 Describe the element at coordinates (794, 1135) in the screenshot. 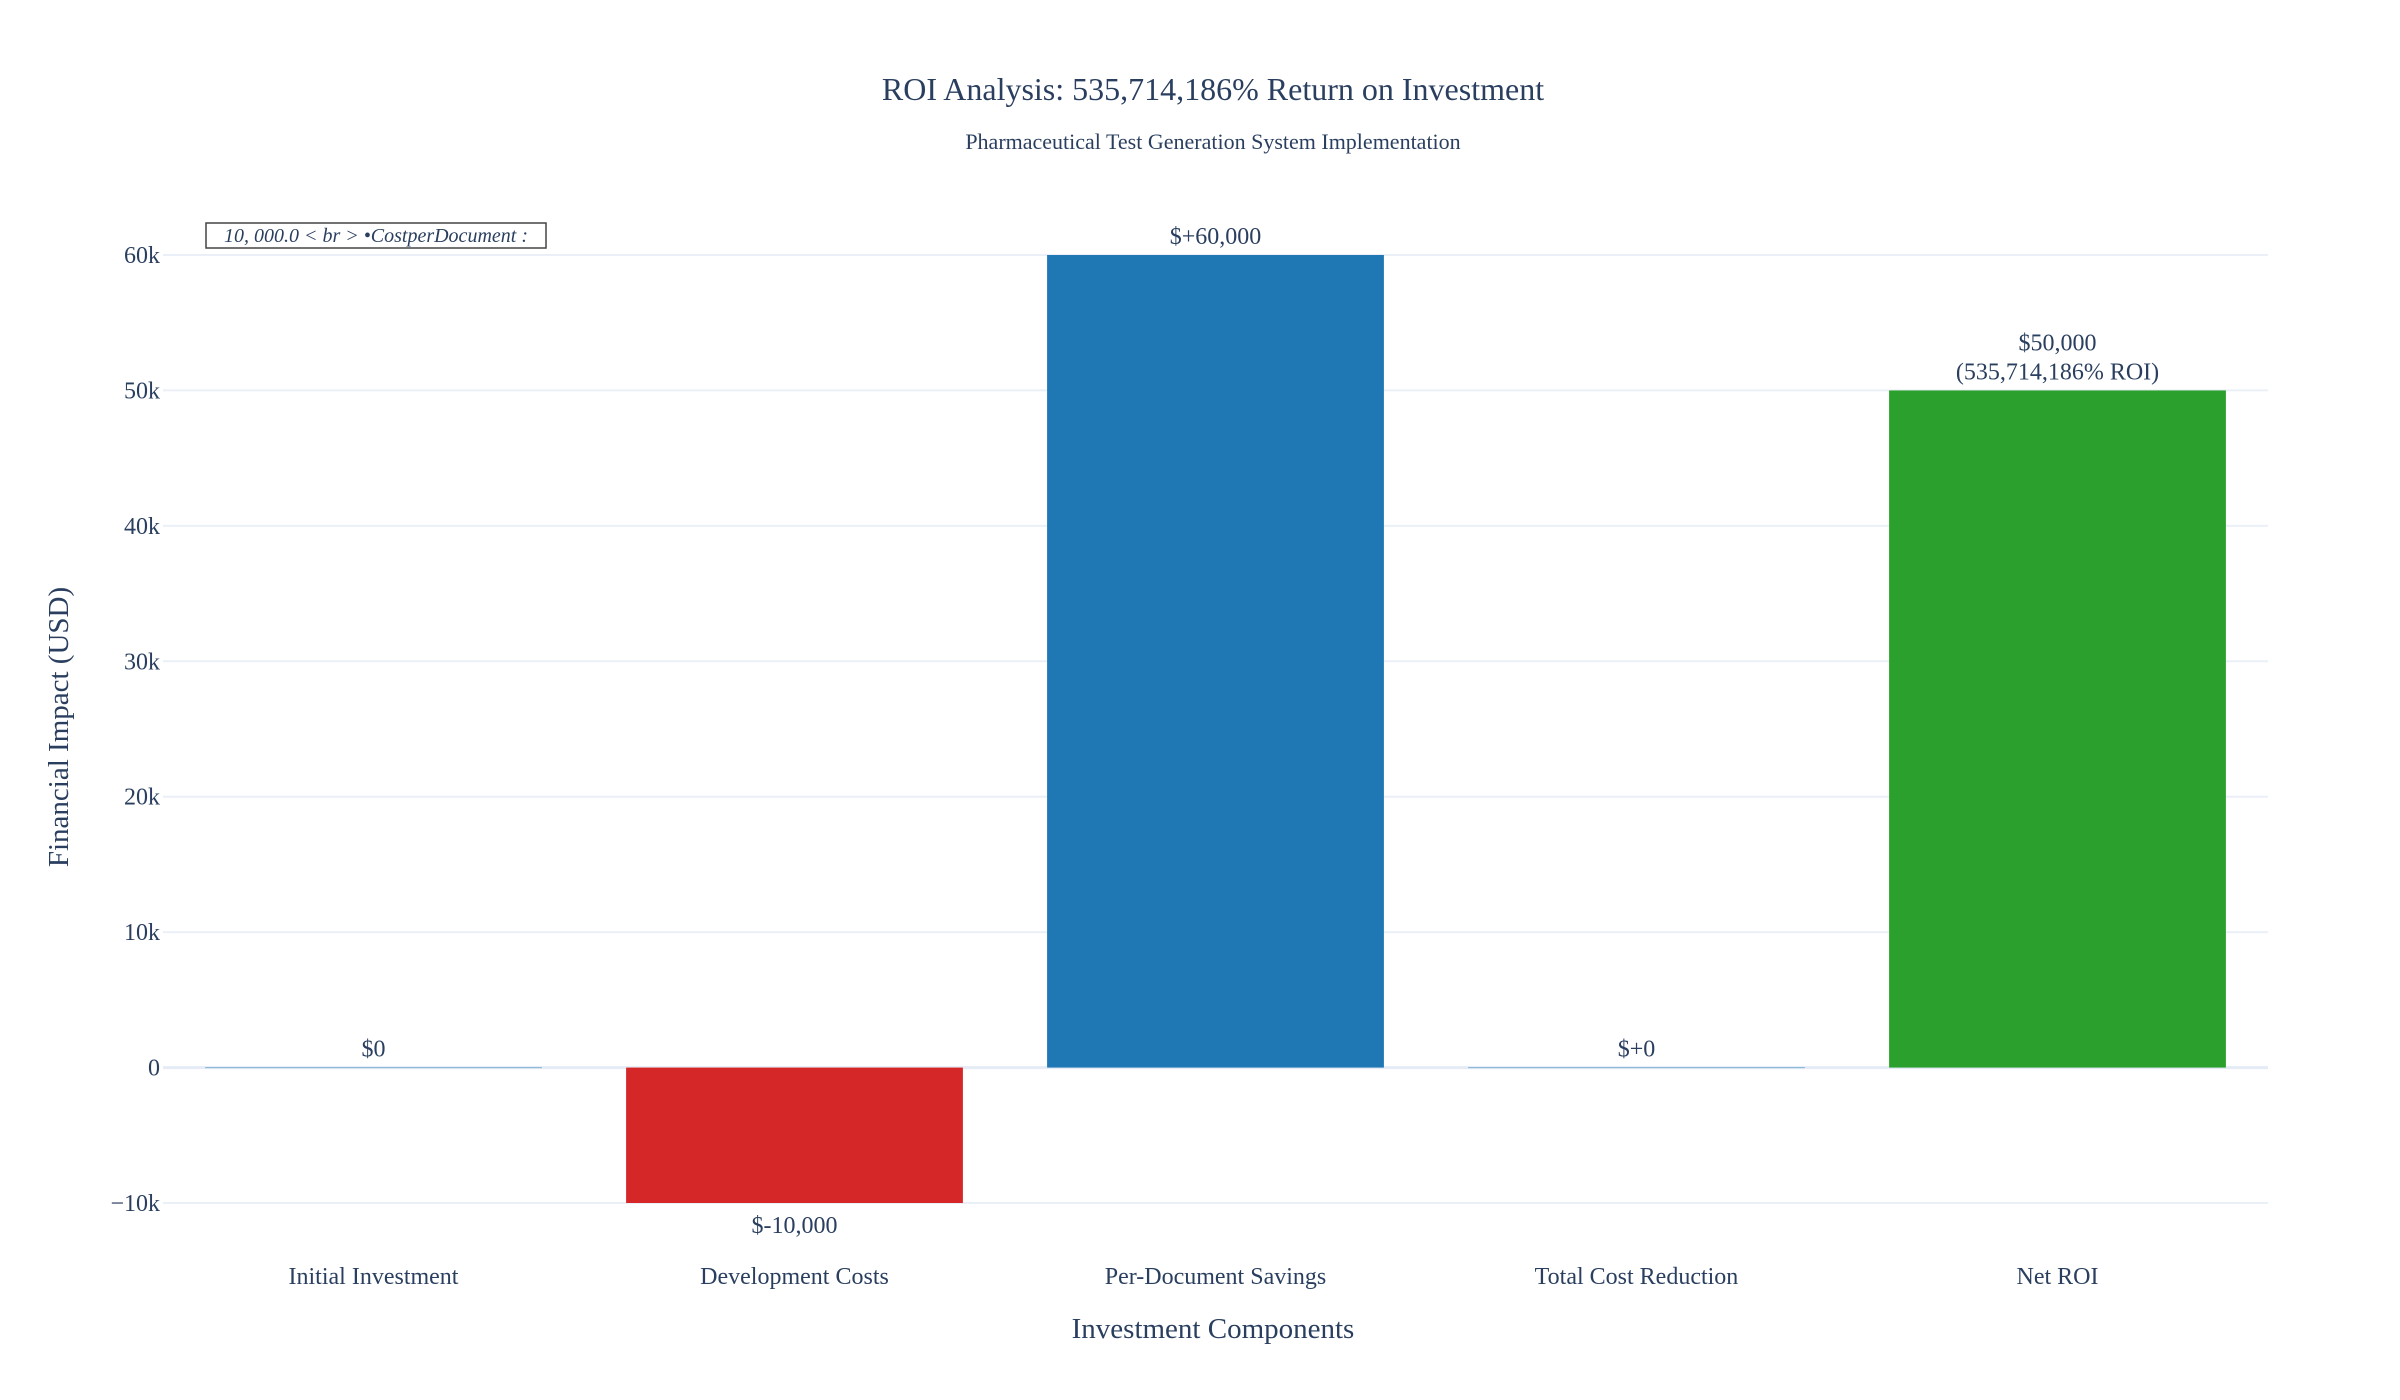

I see `bar-development-costs` at that location.